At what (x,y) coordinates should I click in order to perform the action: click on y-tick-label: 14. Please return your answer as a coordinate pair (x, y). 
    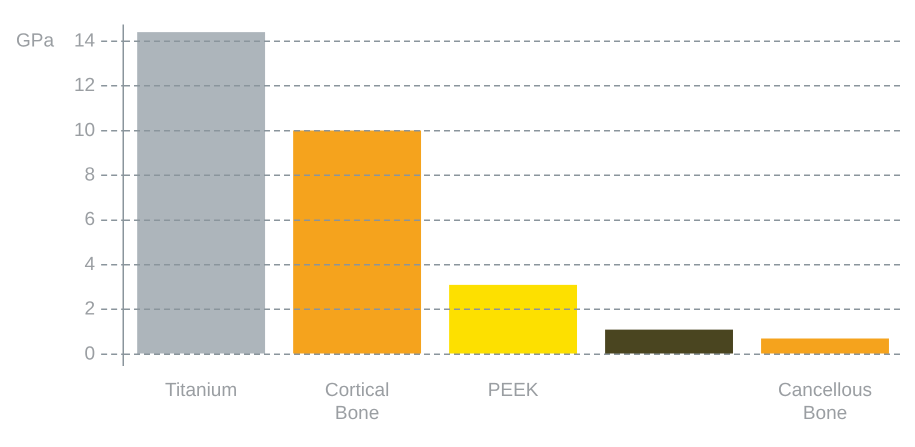
    Looking at the image, I should click on (85, 41).